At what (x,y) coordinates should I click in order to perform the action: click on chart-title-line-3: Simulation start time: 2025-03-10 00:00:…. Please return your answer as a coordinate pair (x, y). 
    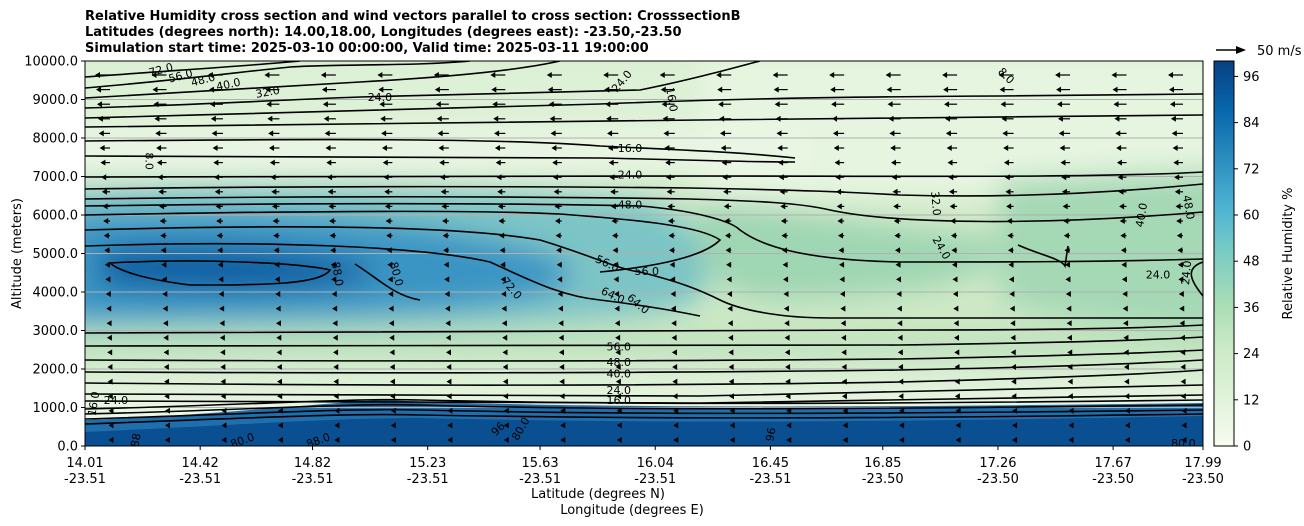
    Looking at the image, I should click on (367, 48).